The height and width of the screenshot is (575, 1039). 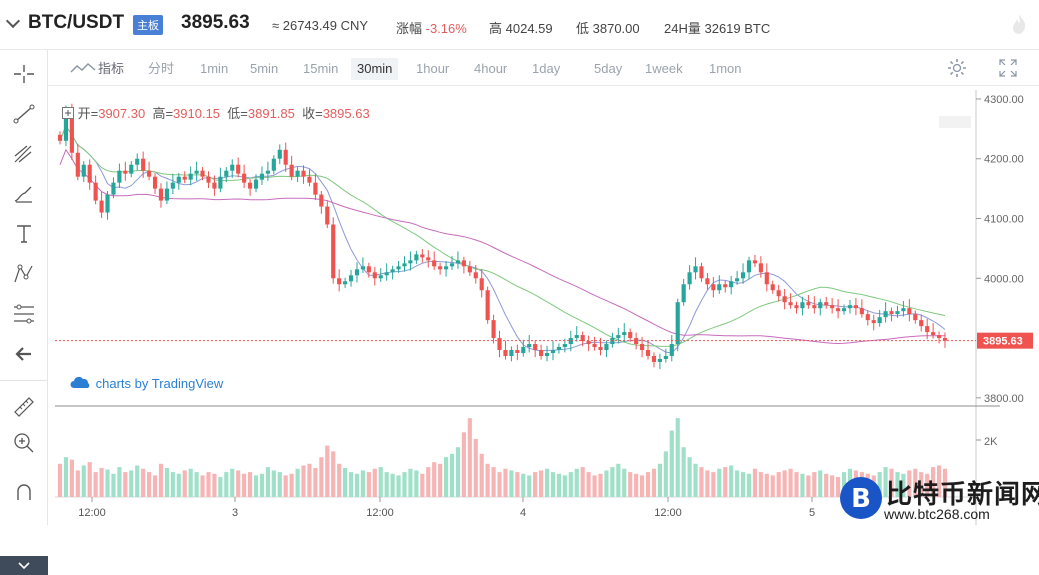 What do you see at coordinates (433, 68) in the screenshot?
I see `timeframe-1hour: 1hour` at bounding box center [433, 68].